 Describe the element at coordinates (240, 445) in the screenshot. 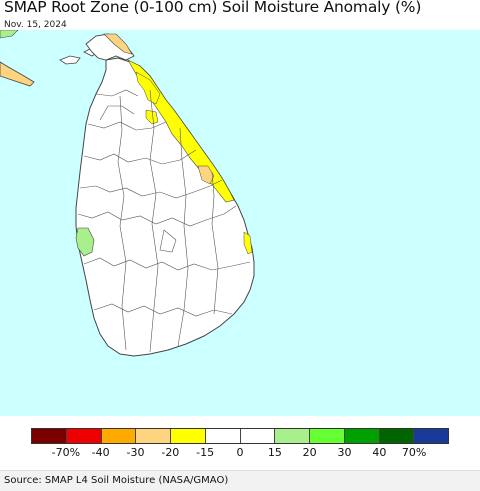

I see `legend: -70% -40 -30 -20 -15 0 15 20 30 40 70%` at that location.